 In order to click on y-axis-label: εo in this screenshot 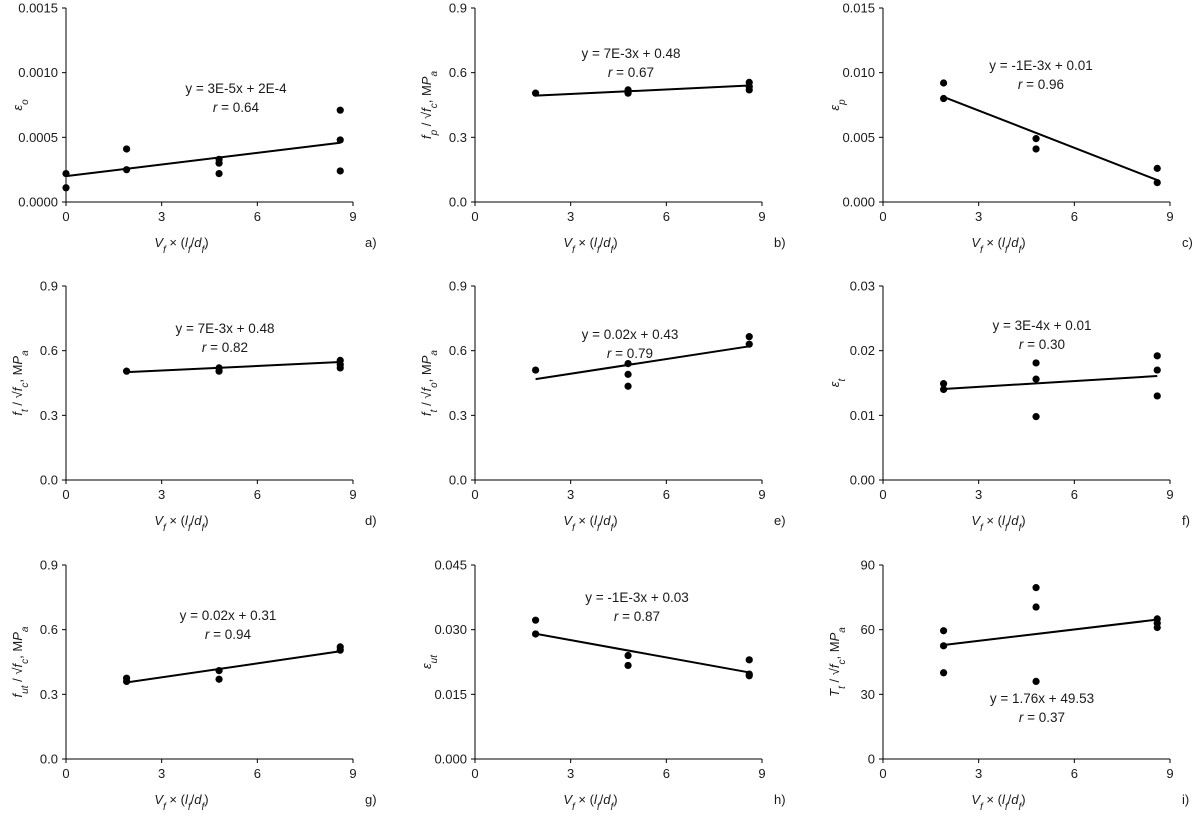, I will do `click(20, 105)`.